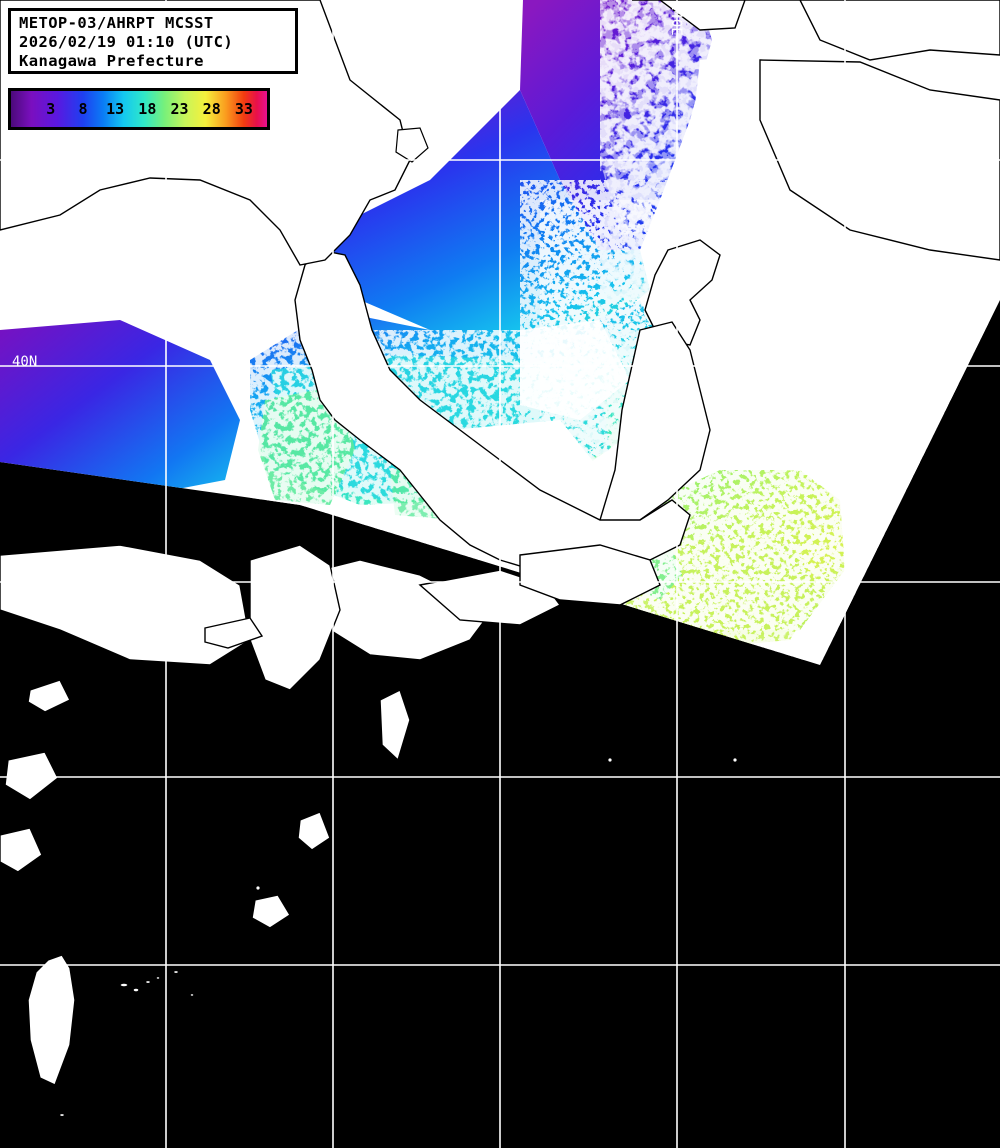 The width and height of the screenshot is (1000, 1148). I want to click on colorbar-tick-28: 28, so click(211, 109).